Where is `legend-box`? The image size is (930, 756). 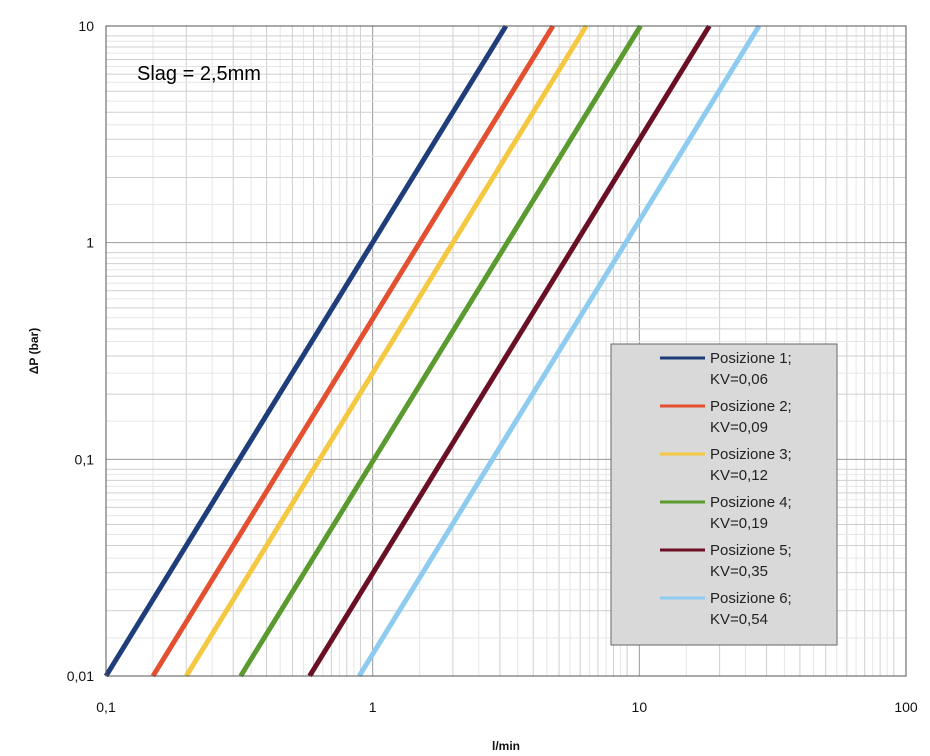
legend-box is located at coordinates (724, 494).